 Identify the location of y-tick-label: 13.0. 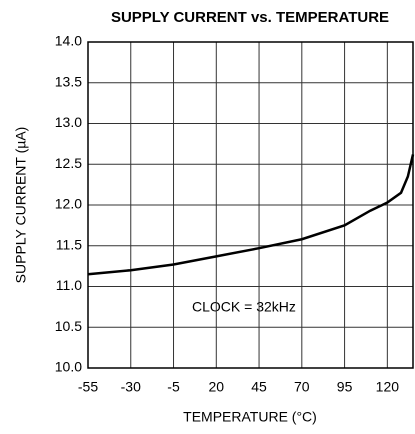
(68, 122).